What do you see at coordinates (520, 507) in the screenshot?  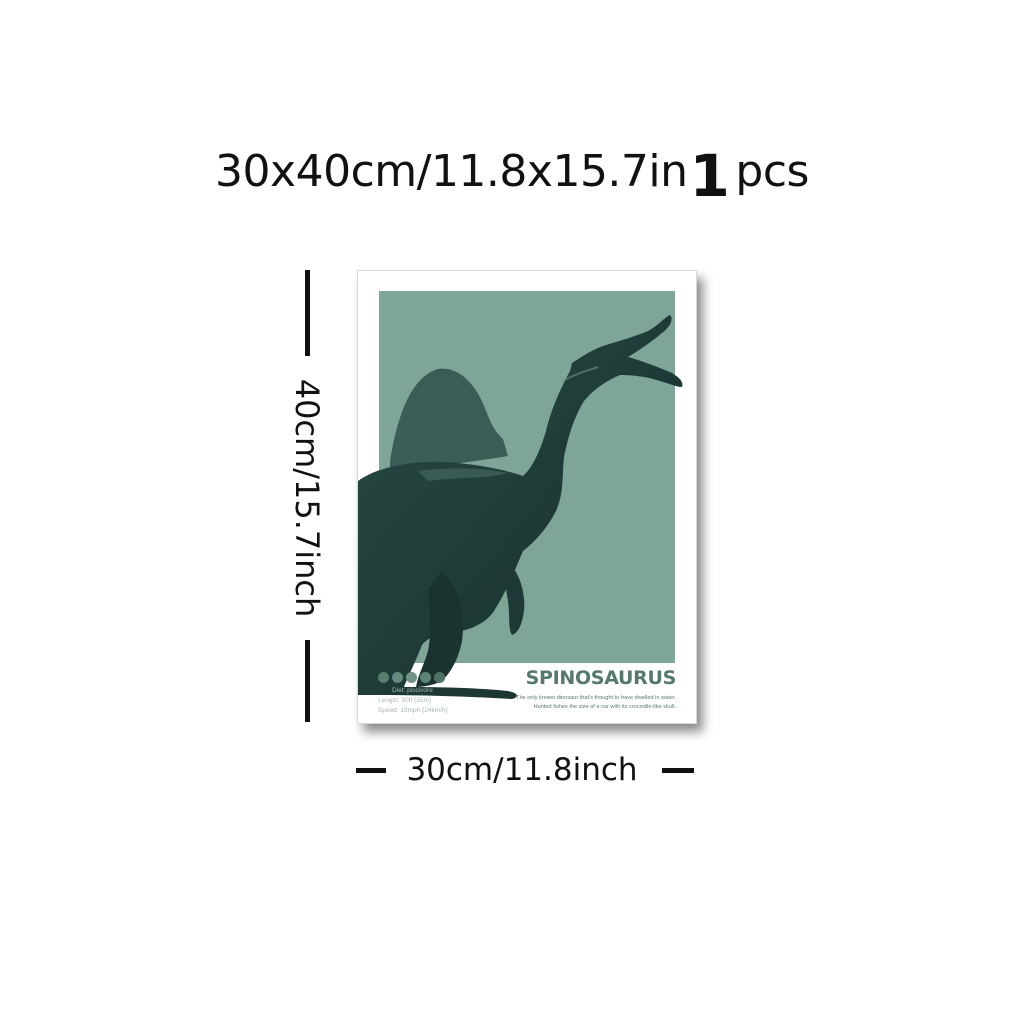 I see `spinosaurus-illustration` at bounding box center [520, 507].